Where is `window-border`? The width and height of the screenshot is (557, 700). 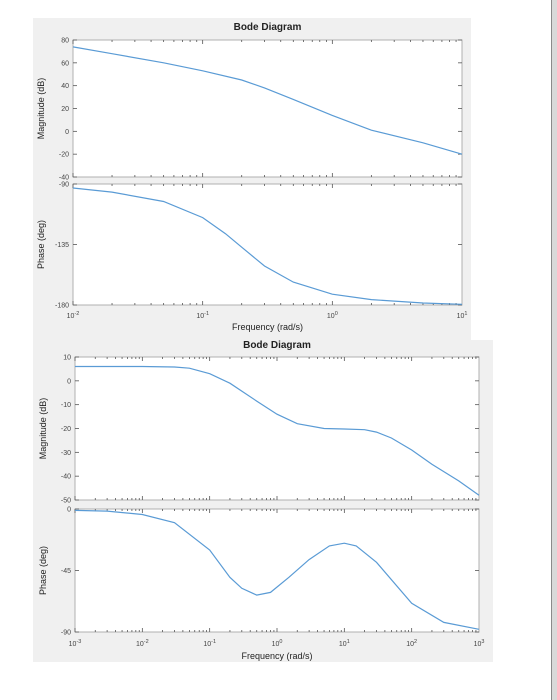
window-border is located at coordinates (554, 350).